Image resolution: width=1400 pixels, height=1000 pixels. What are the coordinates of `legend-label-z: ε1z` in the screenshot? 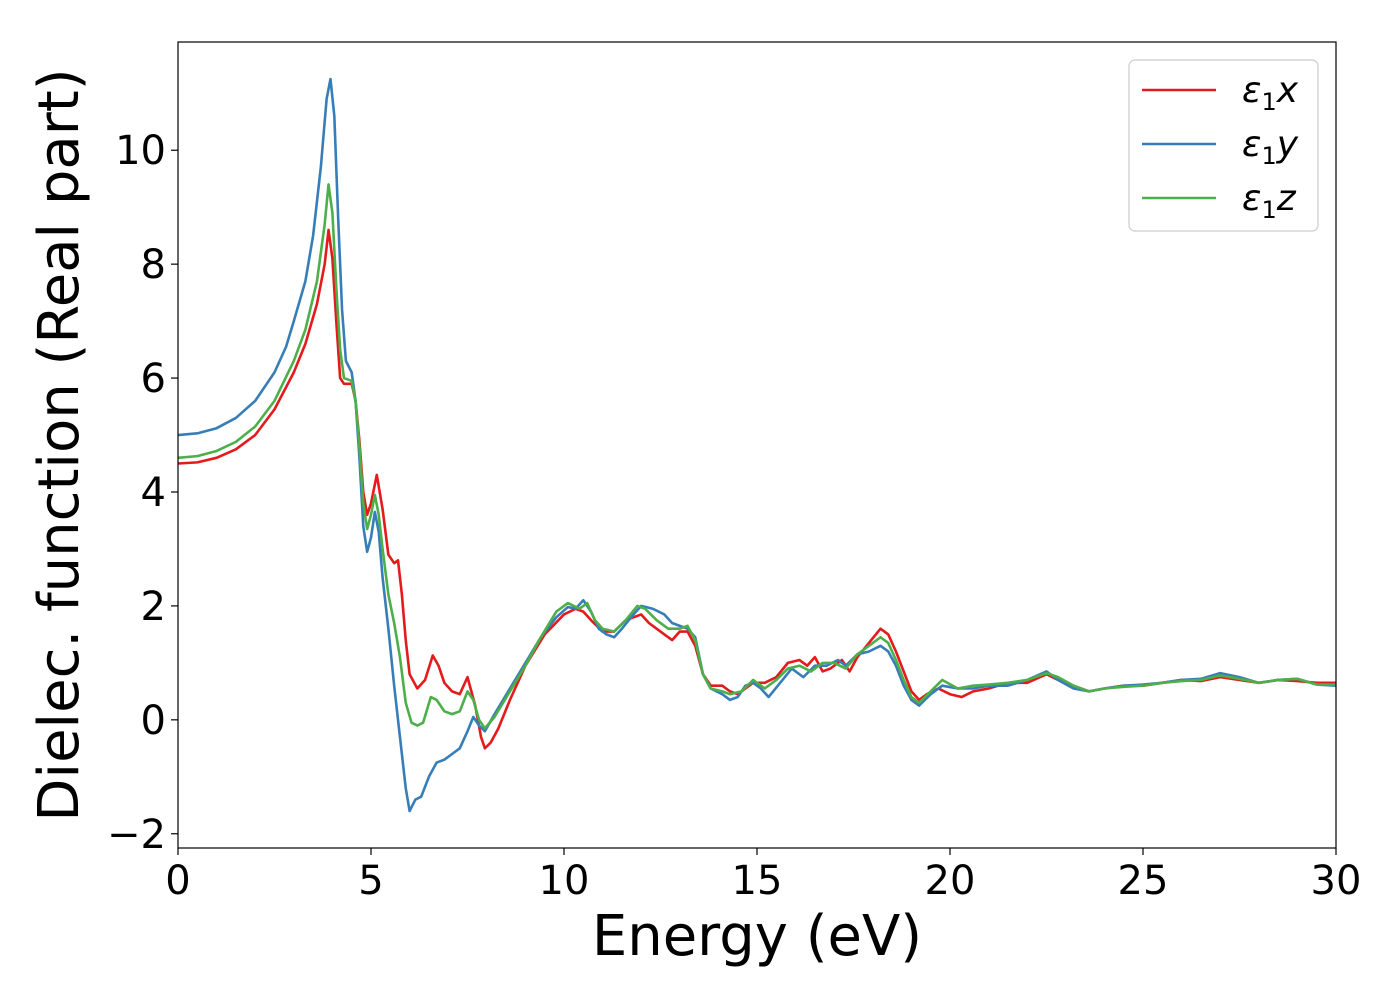 It's located at (1269, 201).